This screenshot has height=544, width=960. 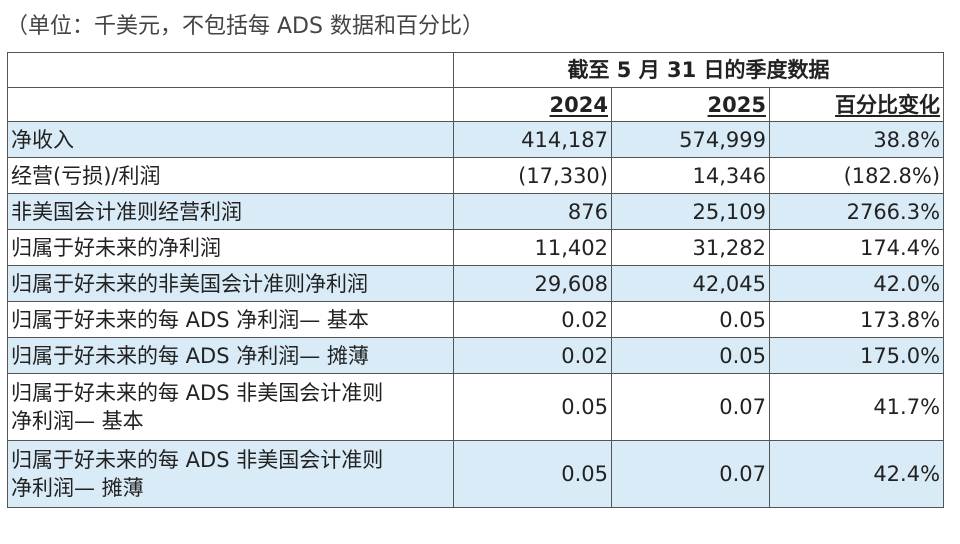 I want to click on table-row: 经营(亏损)/利润 (17,330) 14,346 (182.8%), so click(x=476, y=175).